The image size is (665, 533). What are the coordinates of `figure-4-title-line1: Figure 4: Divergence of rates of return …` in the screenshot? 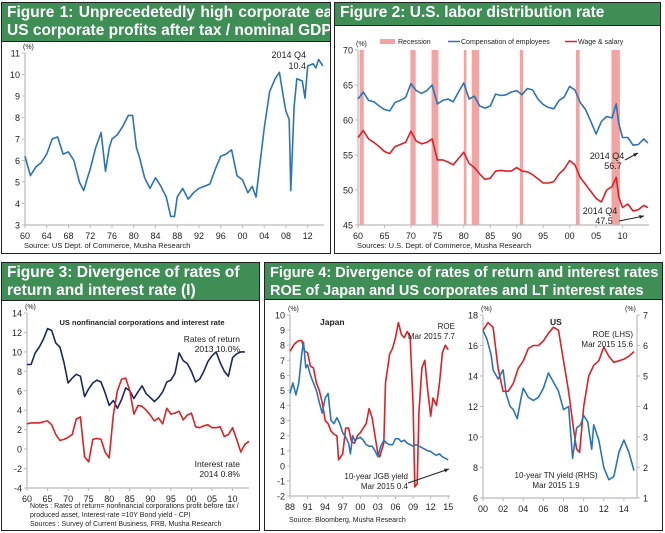 It's located at (466, 273).